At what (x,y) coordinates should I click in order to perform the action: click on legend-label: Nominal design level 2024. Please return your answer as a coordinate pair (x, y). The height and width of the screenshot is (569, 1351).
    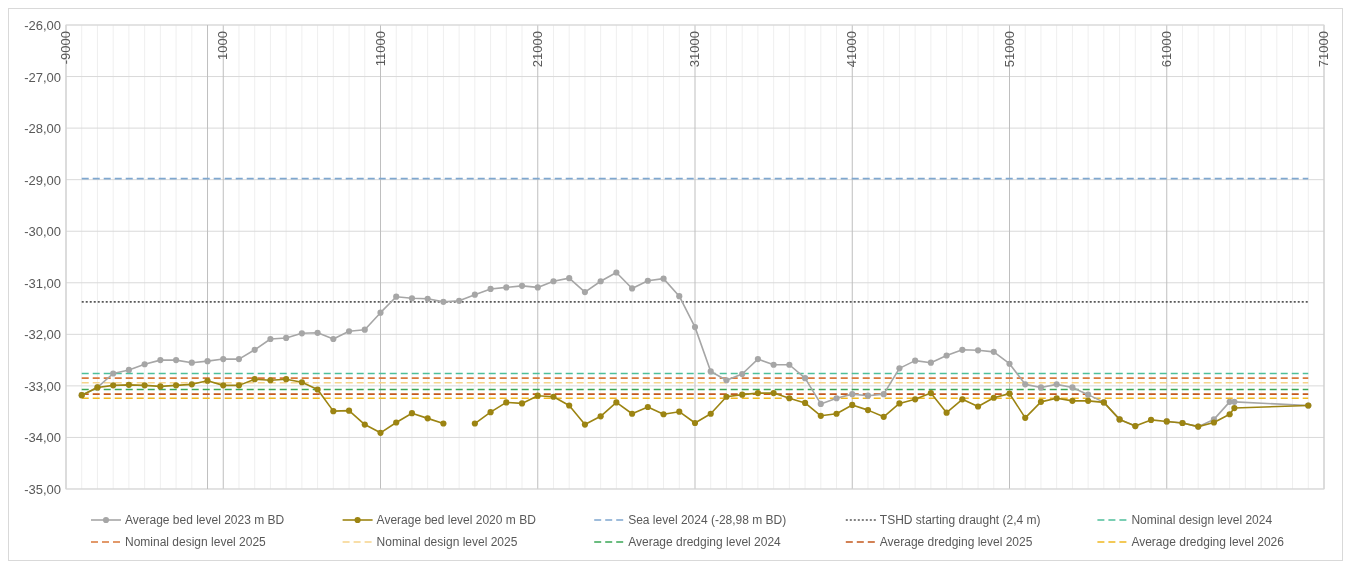
    Looking at the image, I should click on (1202, 520).